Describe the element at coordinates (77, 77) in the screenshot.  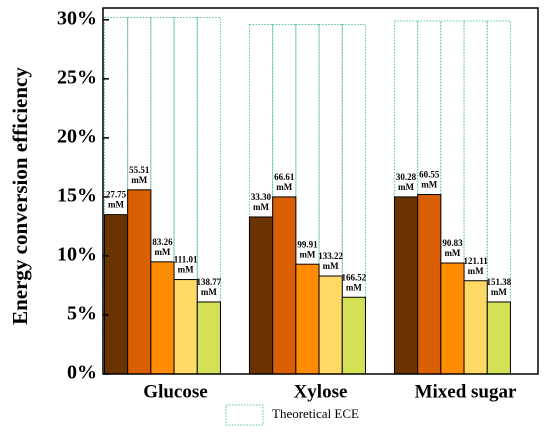
I see `y-tick-label: 25%` at that location.